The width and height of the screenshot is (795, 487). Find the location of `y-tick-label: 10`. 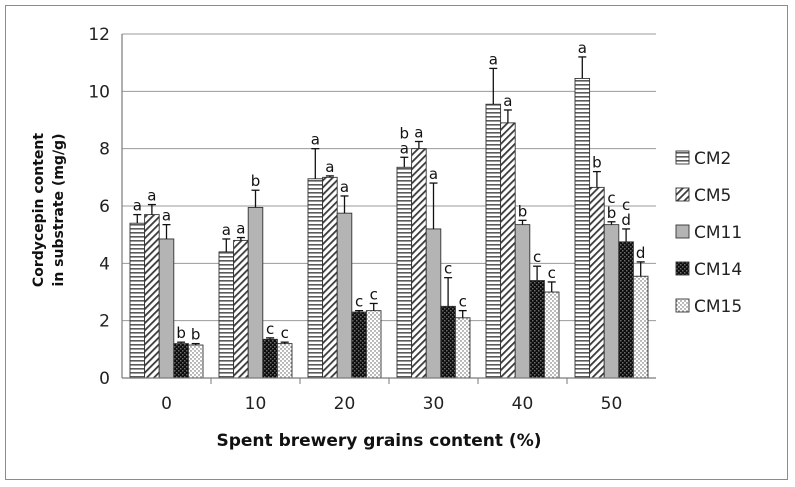

y-tick-label: 10 is located at coordinates (99, 92).